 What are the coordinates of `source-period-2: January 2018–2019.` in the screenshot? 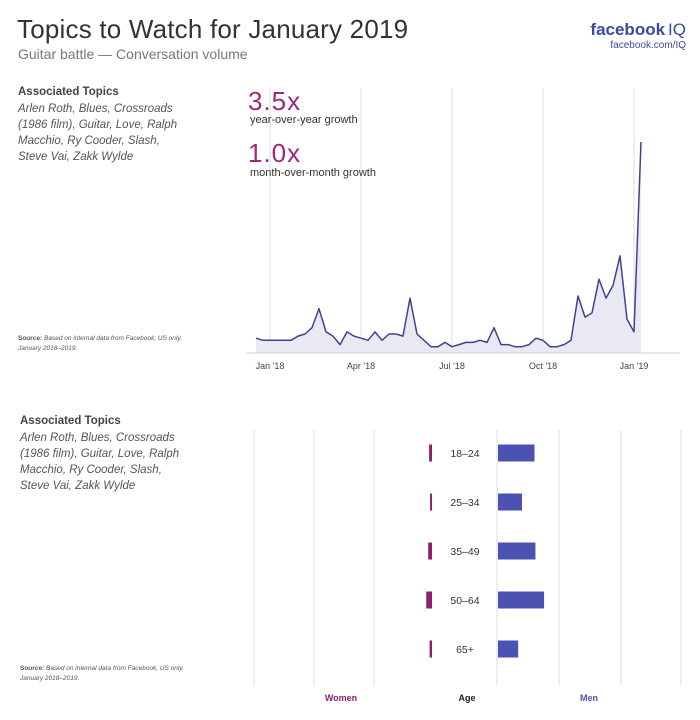 It's located at (49, 678).